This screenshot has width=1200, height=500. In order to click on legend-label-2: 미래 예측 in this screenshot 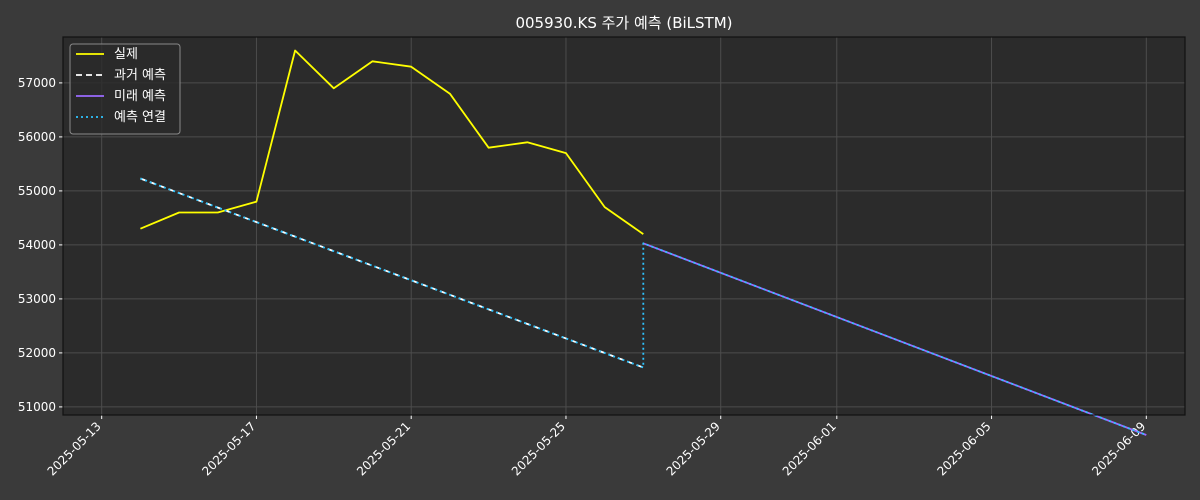, I will do `click(140, 96)`.